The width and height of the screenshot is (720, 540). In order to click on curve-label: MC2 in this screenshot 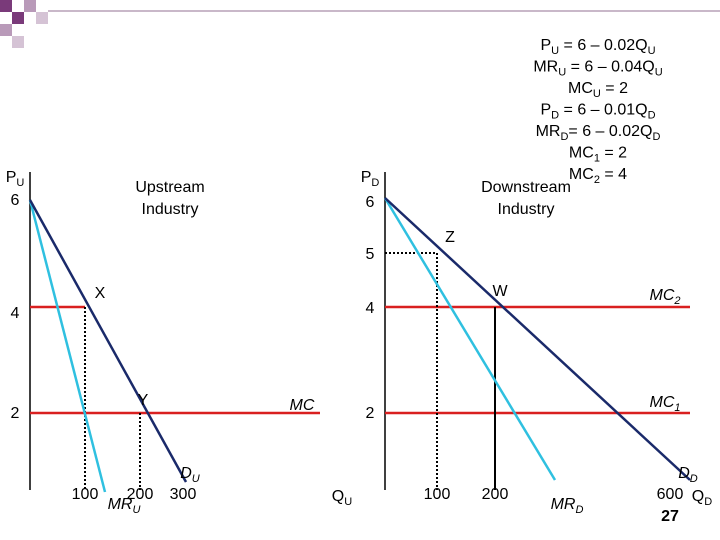, I will do `click(664, 297)`.